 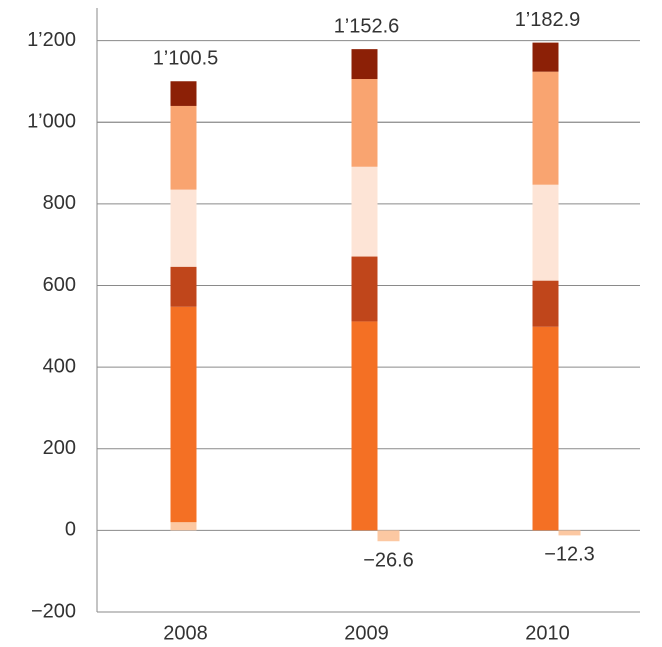 What do you see at coordinates (51, 122) in the screenshot?
I see `y-tick-label: 1’000` at bounding box center [51, 122].